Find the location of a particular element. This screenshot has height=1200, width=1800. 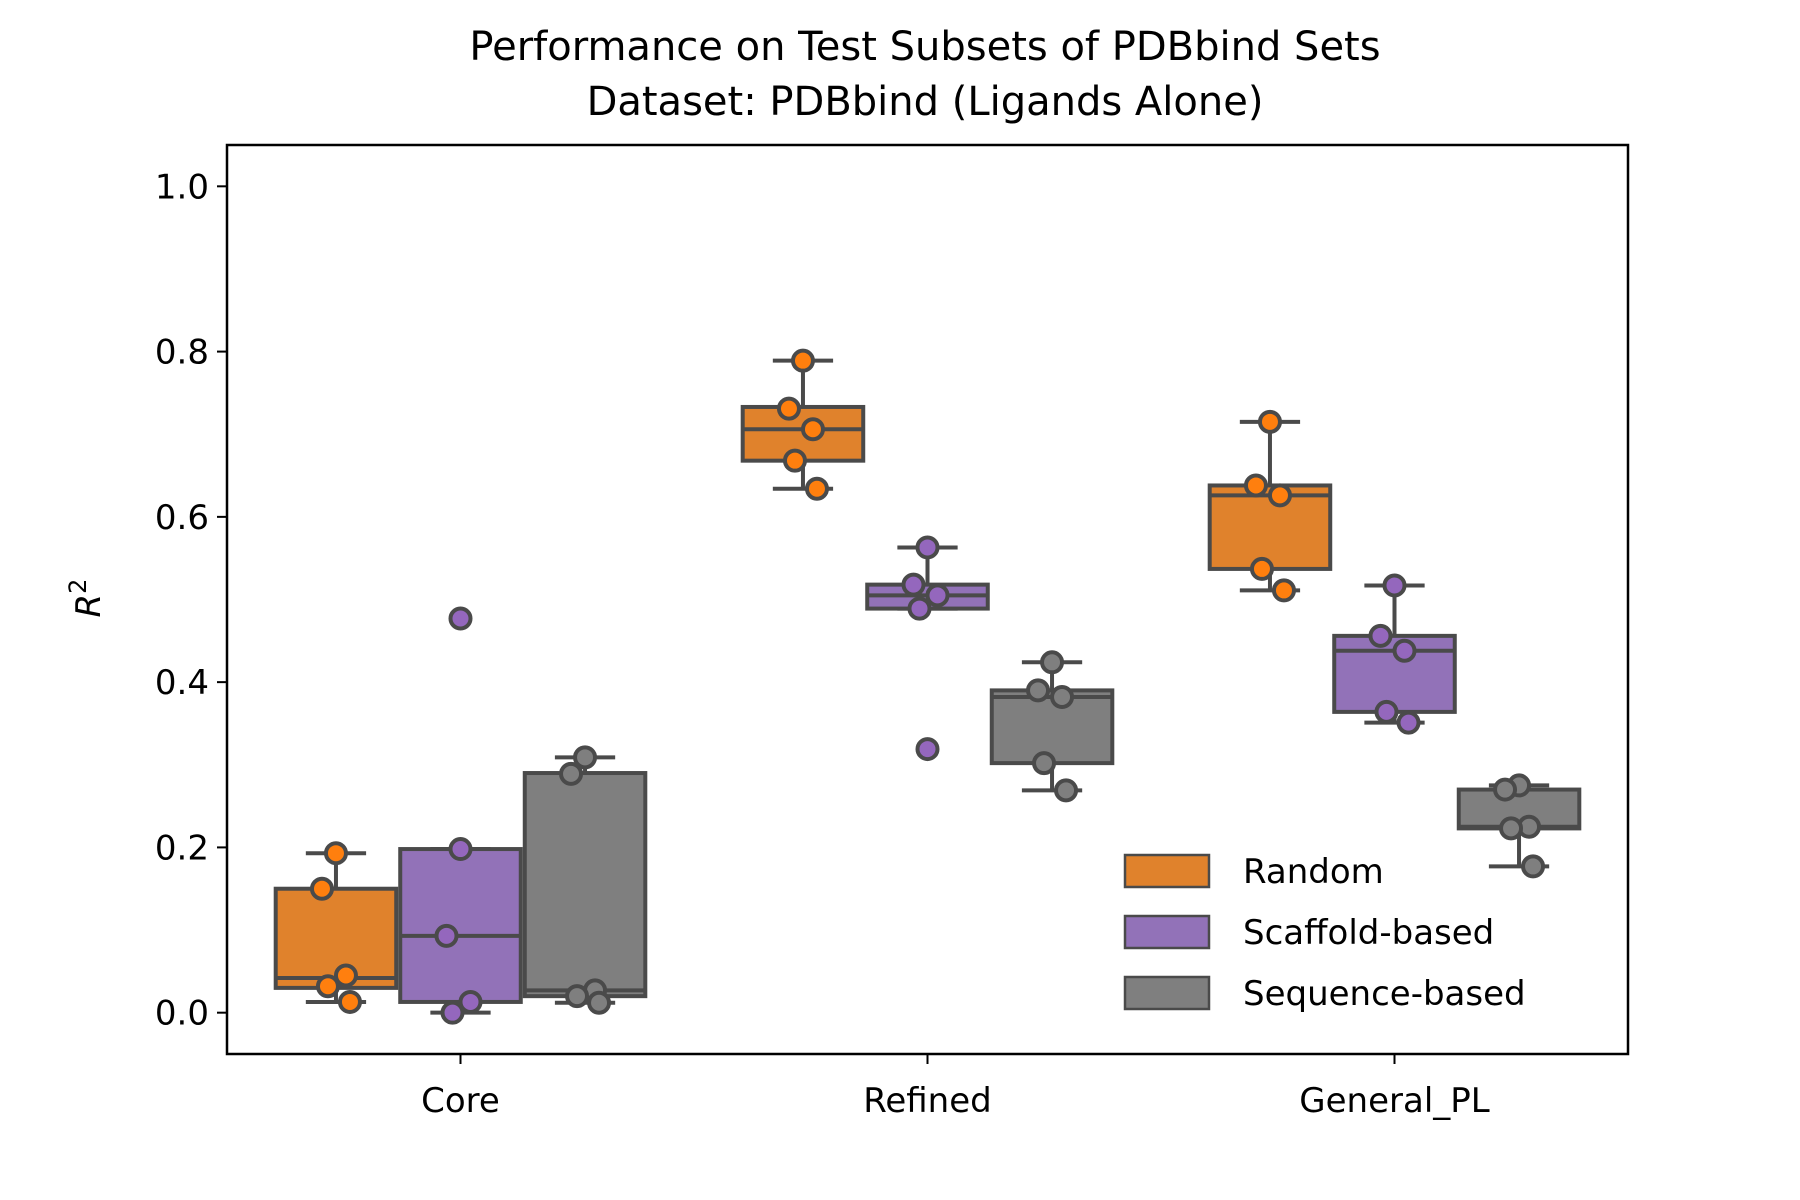

box-scaffold-based-general-pl is located at coordinates (1394, 654).